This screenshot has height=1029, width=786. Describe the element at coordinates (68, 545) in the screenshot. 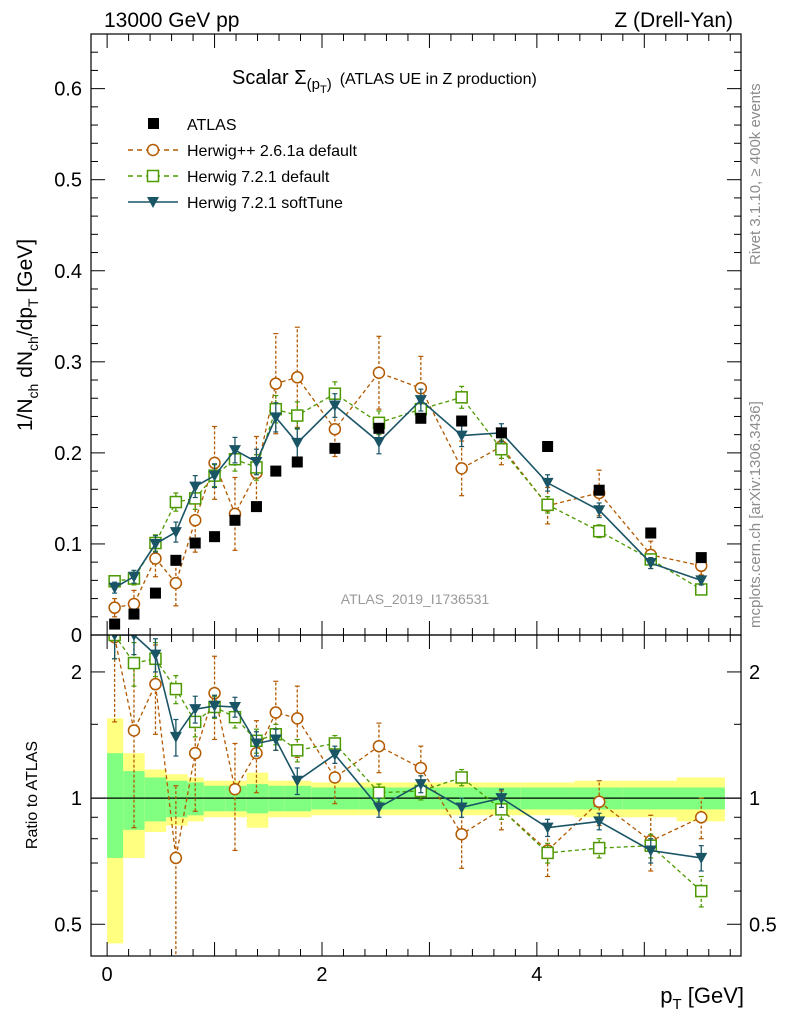

I see `main-y-tick-label: 0.1` at that location.